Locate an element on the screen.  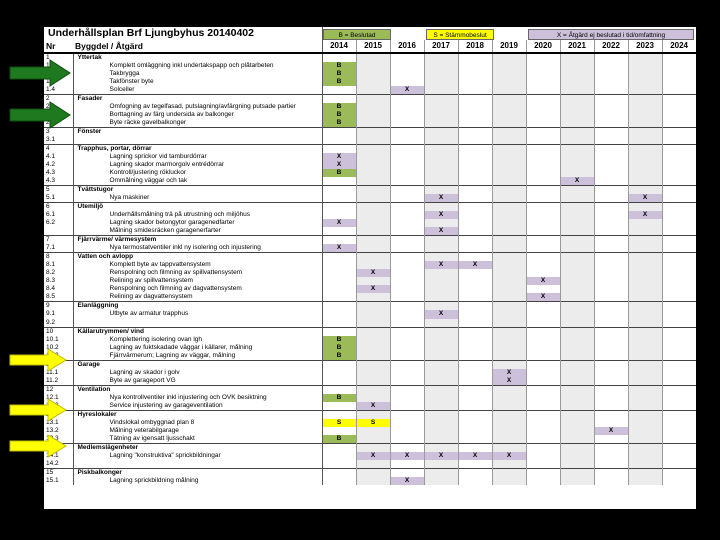
row-number: 4.3 is located at coordinates (59, 173).